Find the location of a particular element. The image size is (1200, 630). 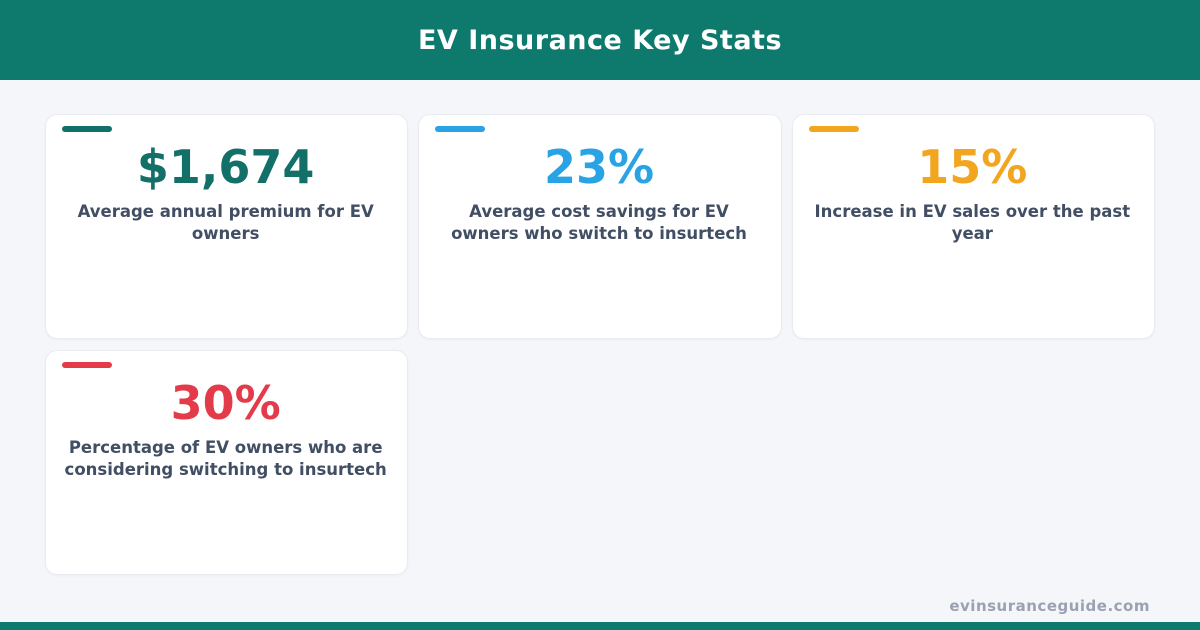

header-bar: EV Insurance Key Stats is located at coordinates (600, 40).